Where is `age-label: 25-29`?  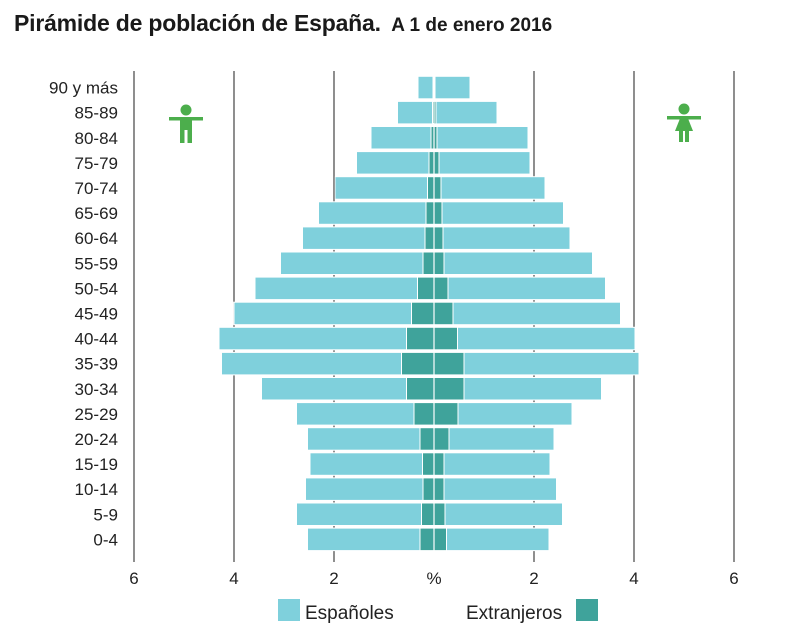 age-label: 25-29 is located at coordinates (96, 414).